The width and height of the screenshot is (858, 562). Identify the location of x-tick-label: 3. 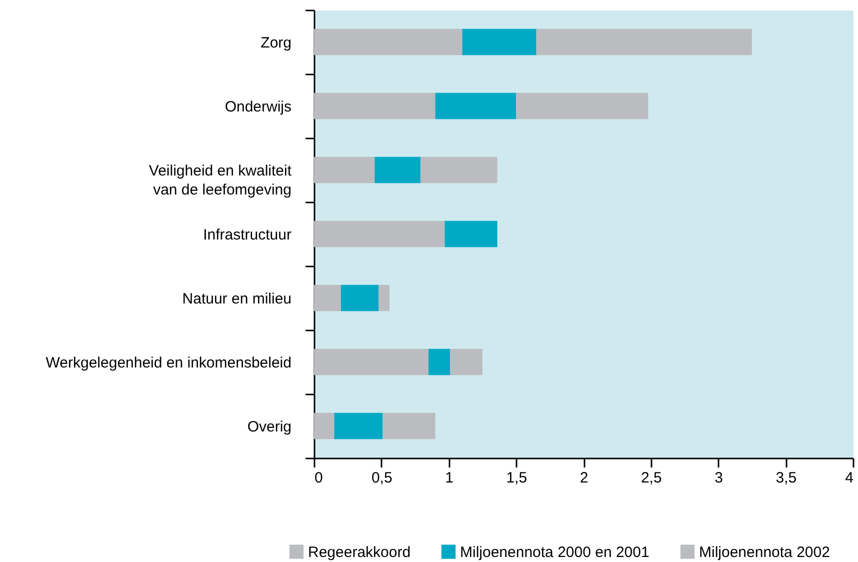
(718, 478).